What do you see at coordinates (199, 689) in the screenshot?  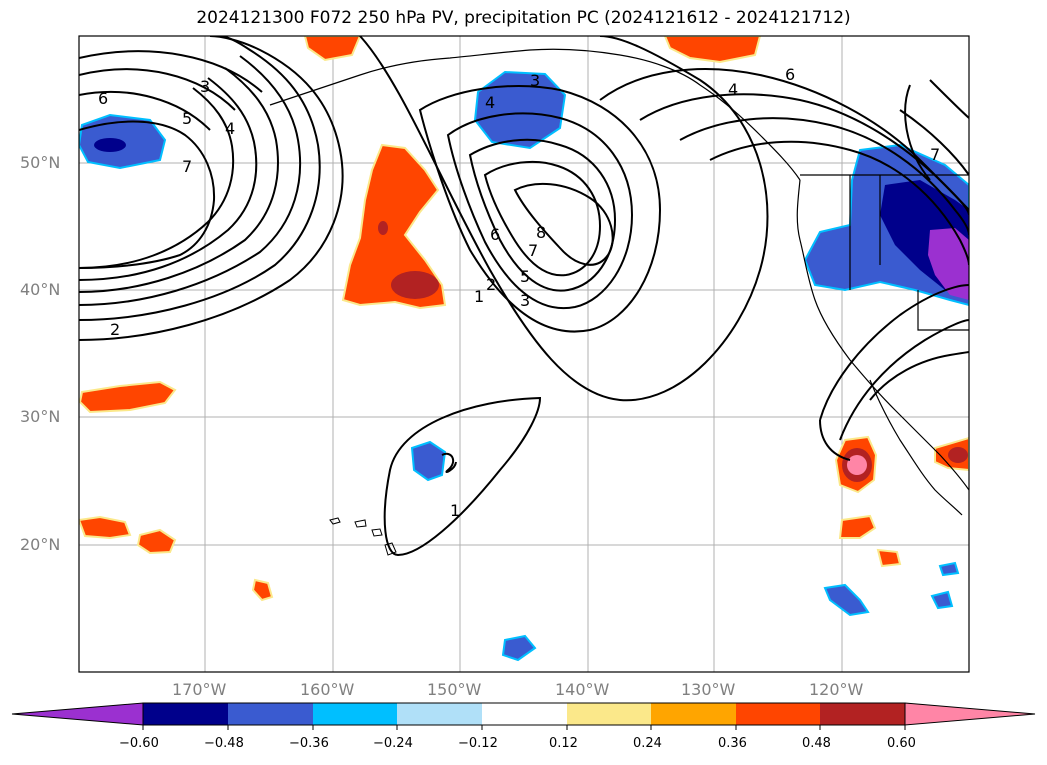 I see `lon-label-170w: 170°W` at bounding box center [199, 689].